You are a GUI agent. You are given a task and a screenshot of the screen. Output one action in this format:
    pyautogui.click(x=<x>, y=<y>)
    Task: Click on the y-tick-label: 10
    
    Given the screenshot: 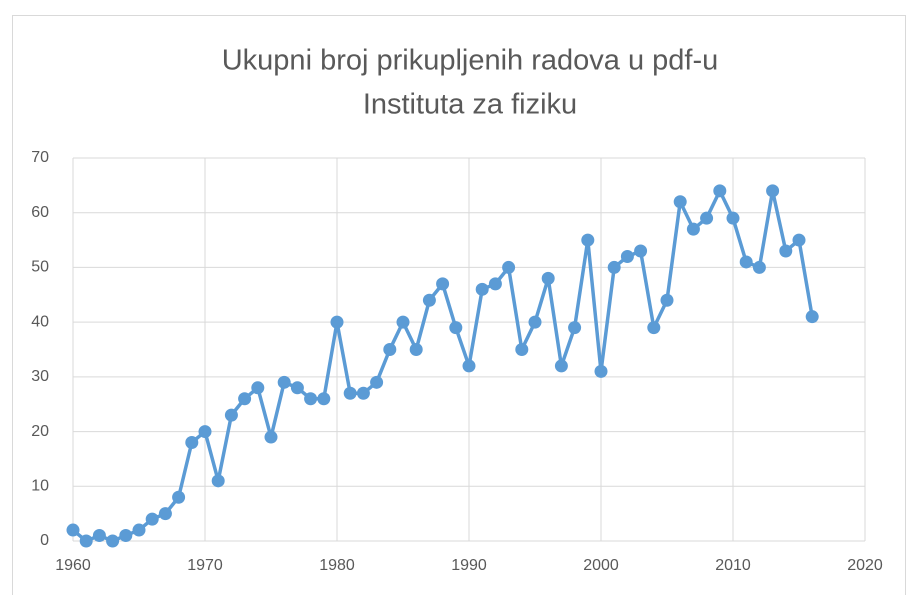 What is the action you would take?
    pyautogui.click(x=40, y=486)
    